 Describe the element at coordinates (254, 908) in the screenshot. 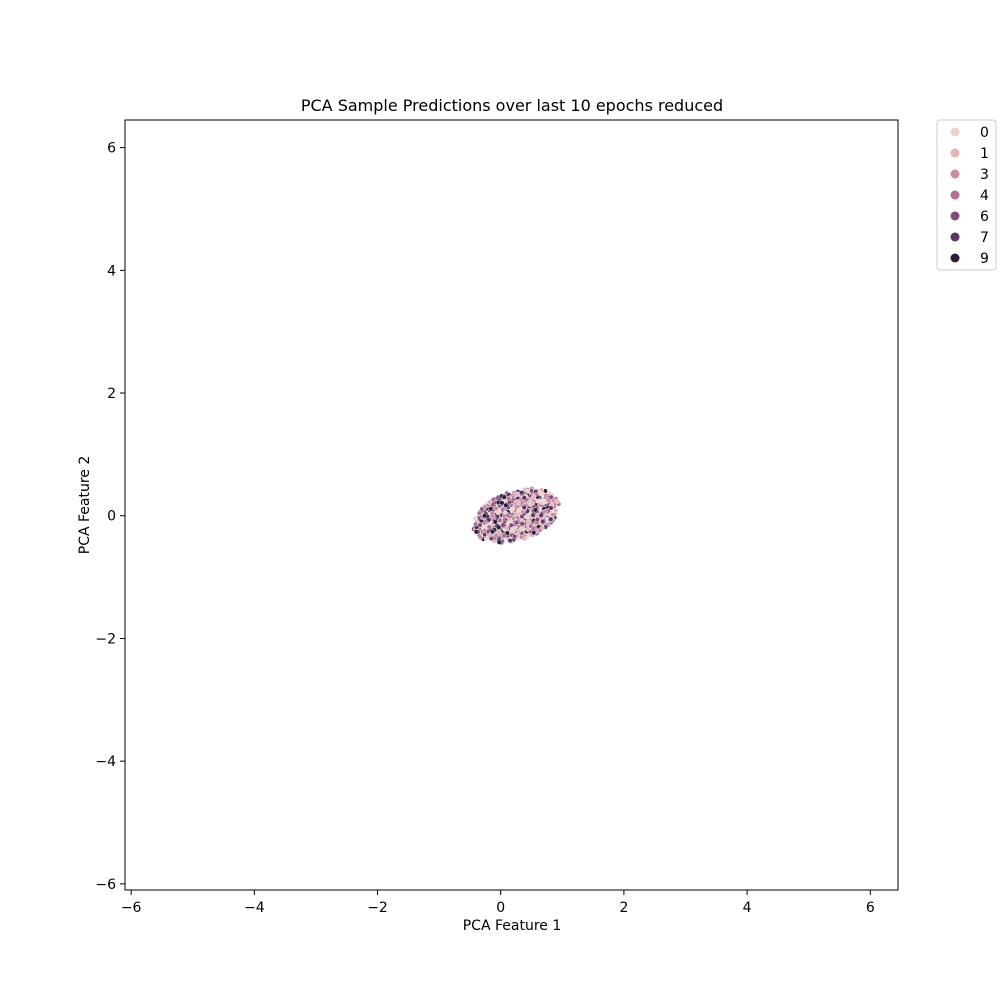

I see `x-tick-label: −4` at that location.